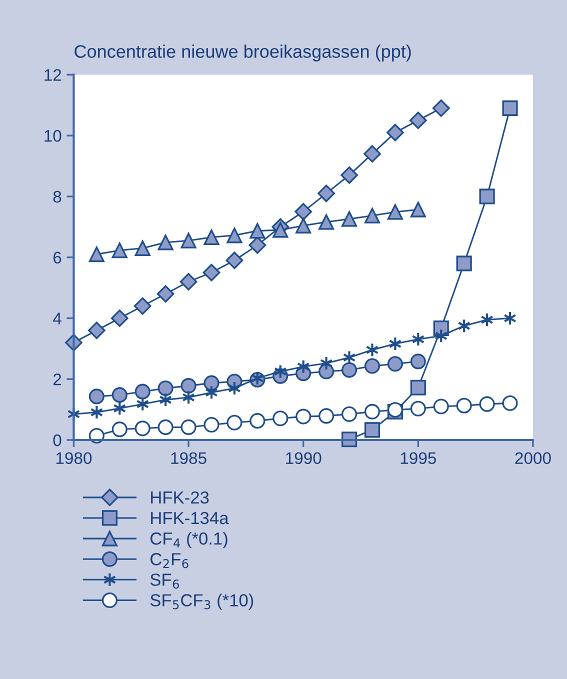  I want to click on y-tick-label: 2, so click(57, 380).